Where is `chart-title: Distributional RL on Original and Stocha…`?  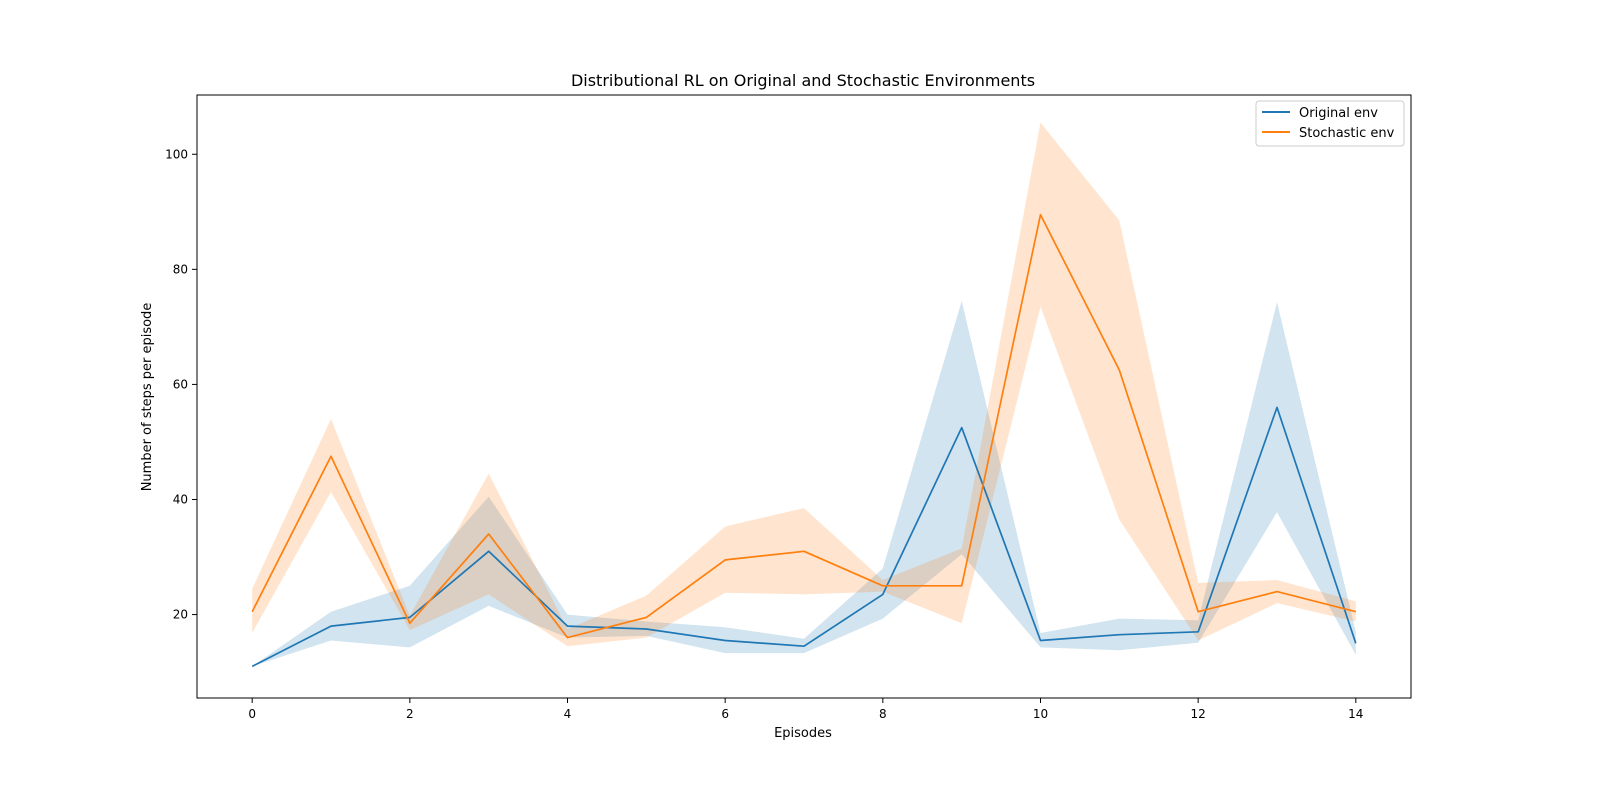
chart-title: Distributional RL on Original and Stocha… is located at coordinates (803, 80).